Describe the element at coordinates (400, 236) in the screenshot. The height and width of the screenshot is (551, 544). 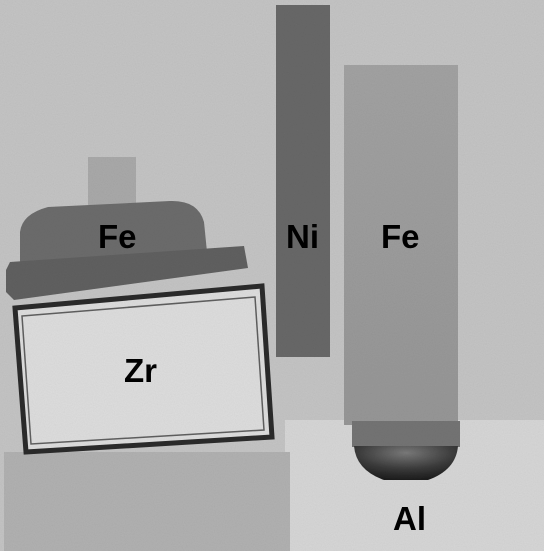
I see `label-fe-right: Fe` at that location.